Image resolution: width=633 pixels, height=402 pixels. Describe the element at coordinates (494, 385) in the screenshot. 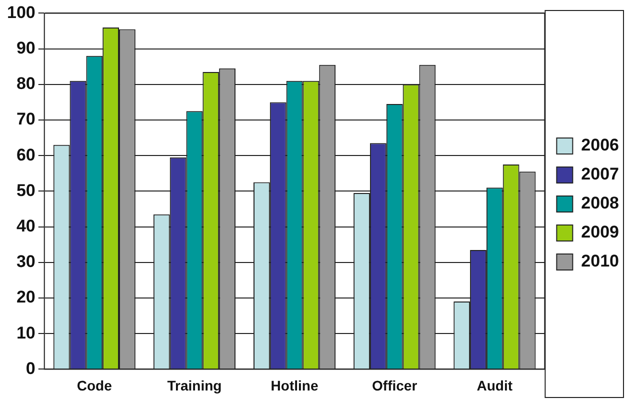

I see `x-tick-label: Audit` at that location.